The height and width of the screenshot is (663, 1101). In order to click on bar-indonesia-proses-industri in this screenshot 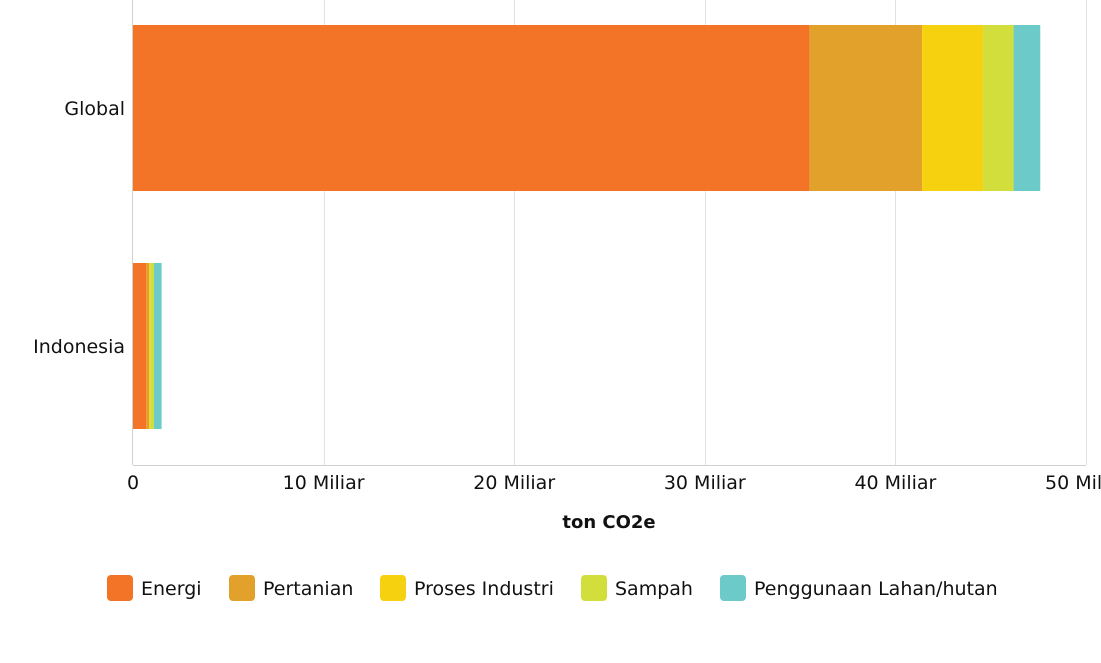, I will do `click(149, 346)`.